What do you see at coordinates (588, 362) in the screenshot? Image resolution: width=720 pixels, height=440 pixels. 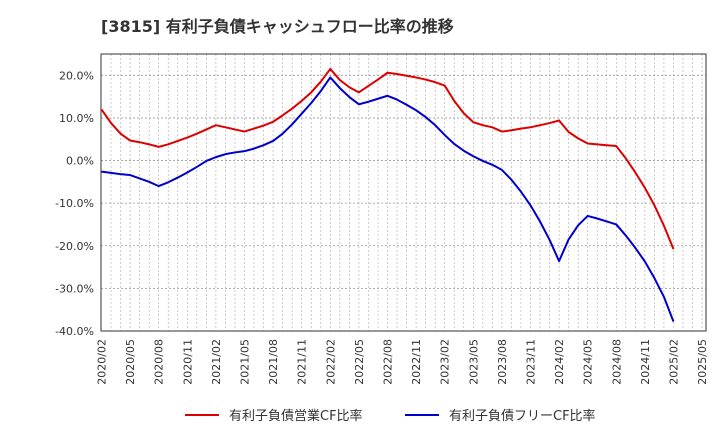 I see `x-tick-label: 2024/05` at bounding box center [588, 362].